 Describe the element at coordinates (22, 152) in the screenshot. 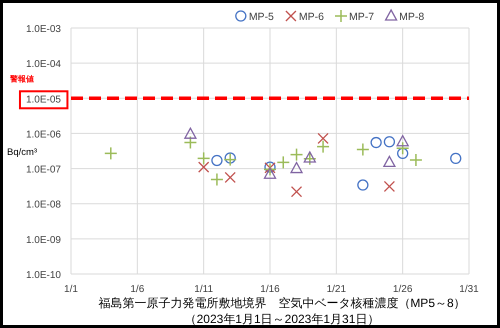

I see `y-axis-title: Bq/cm³` at that location.